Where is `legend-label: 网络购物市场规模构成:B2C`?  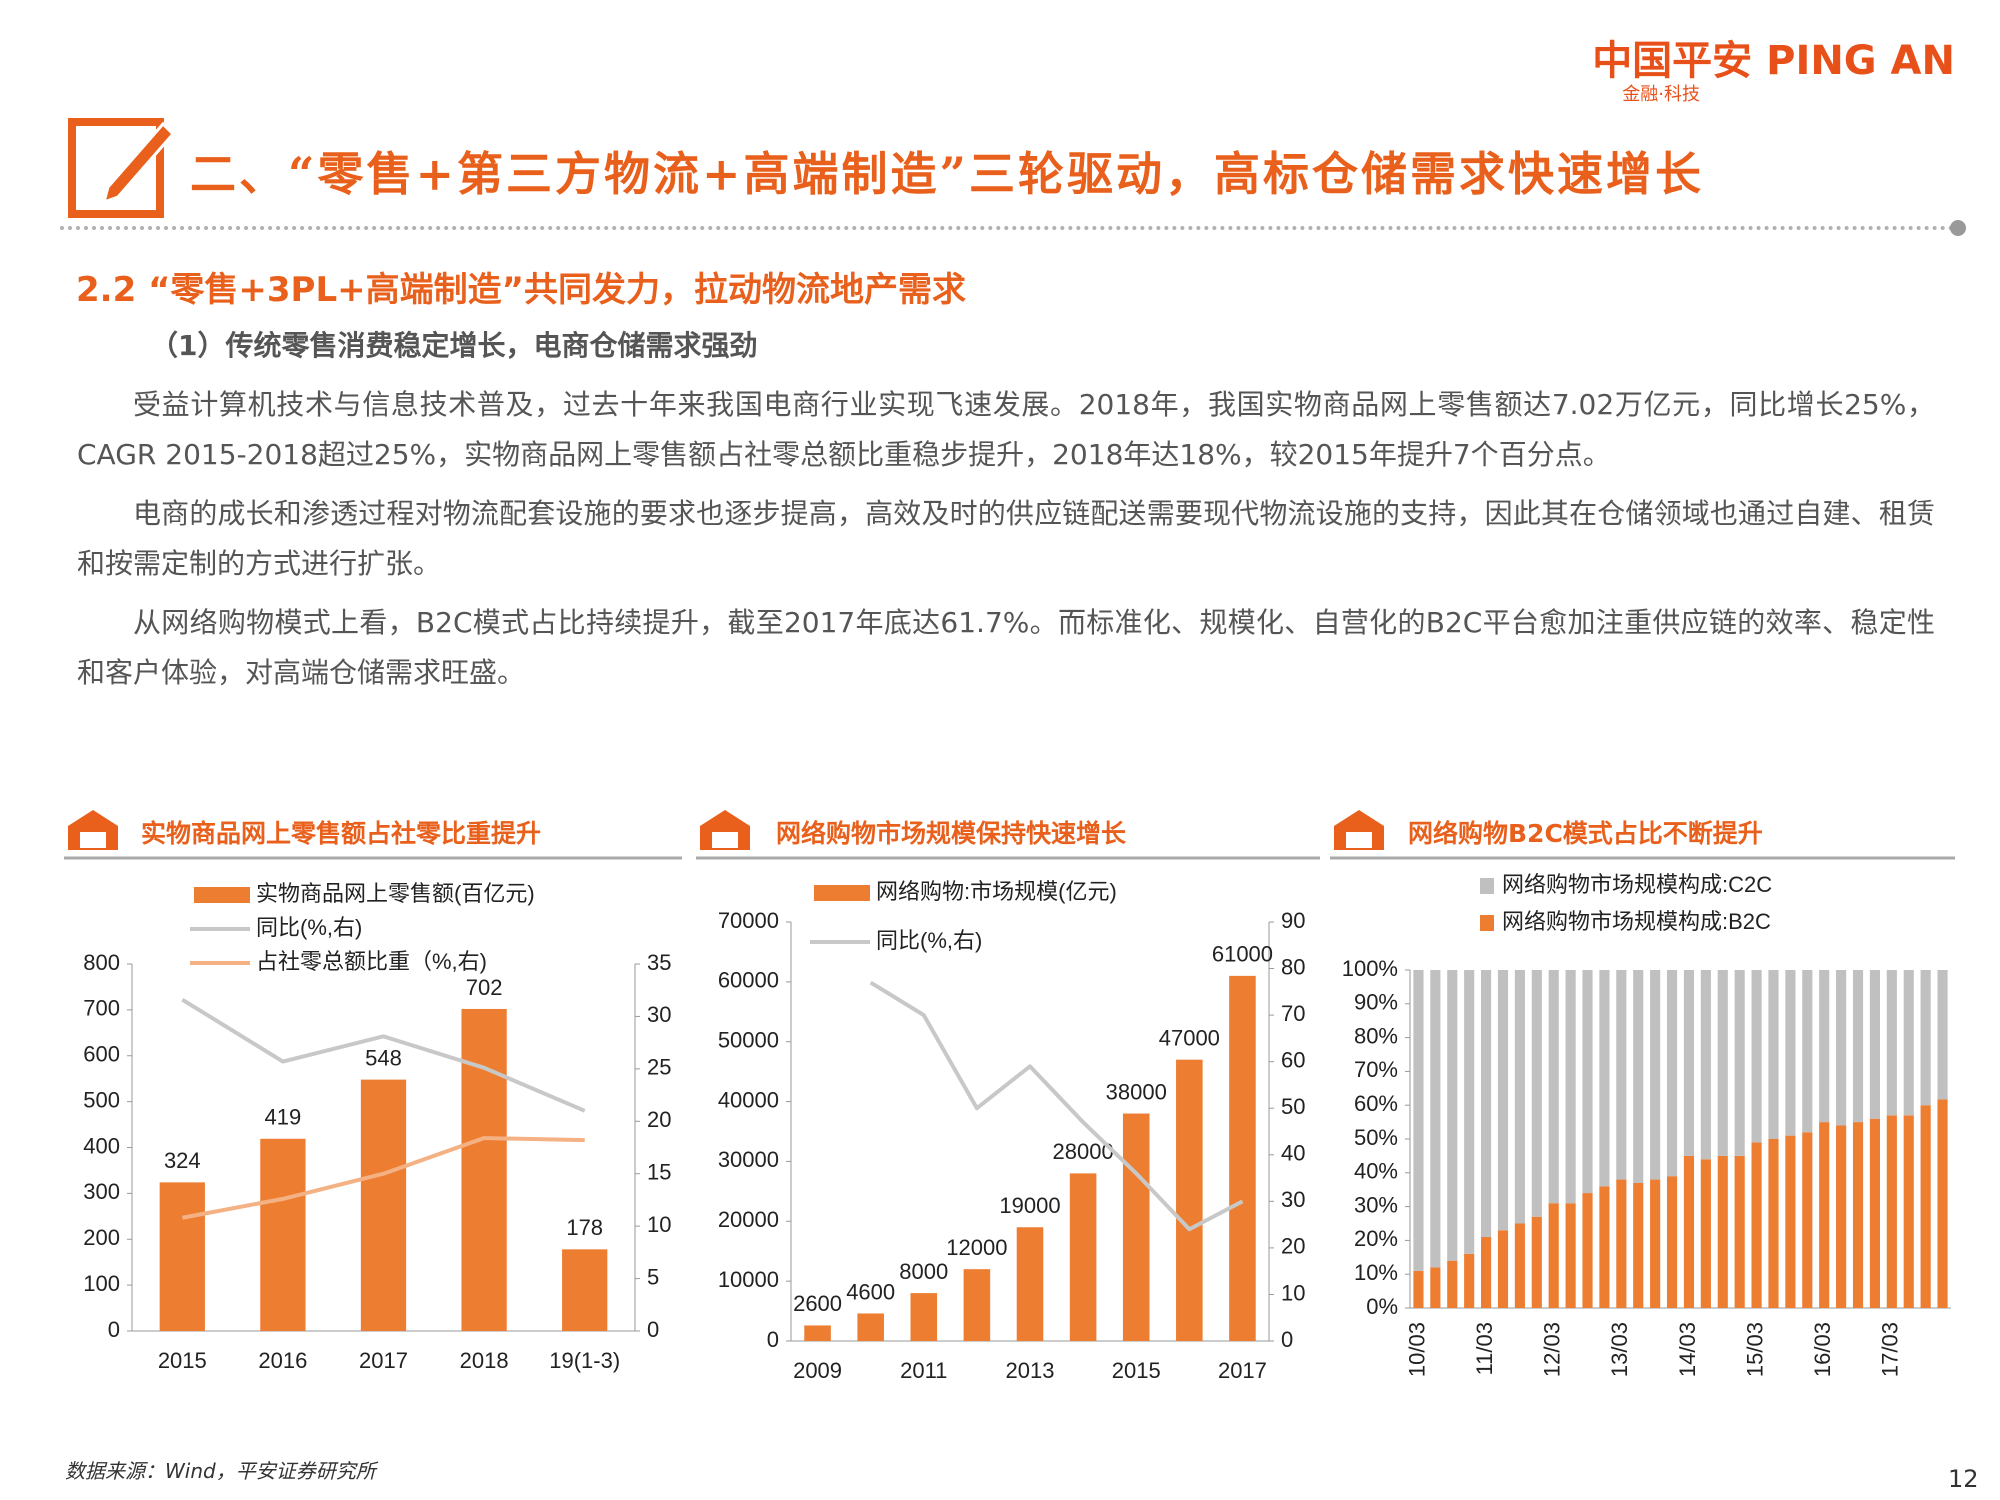
legend-label: 网络购物市场规模构成:B2C is located at coordinates (1636, 921).